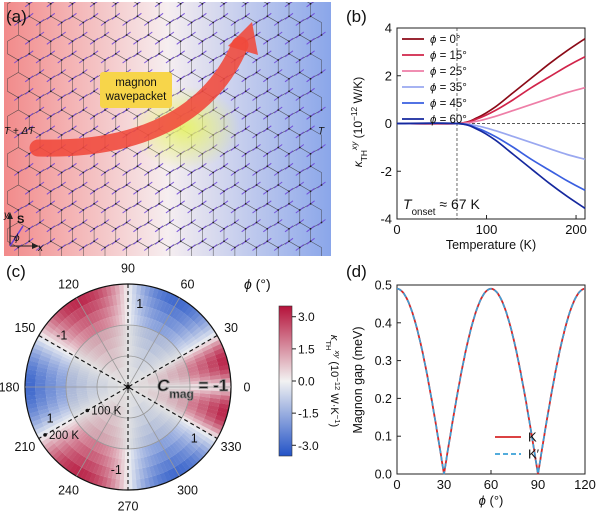 The image size is (600, 521). What do you see at coordinates (6, 215) in the screenshot?
I see `axis-y-label: y` at bounding box center [6, 215].